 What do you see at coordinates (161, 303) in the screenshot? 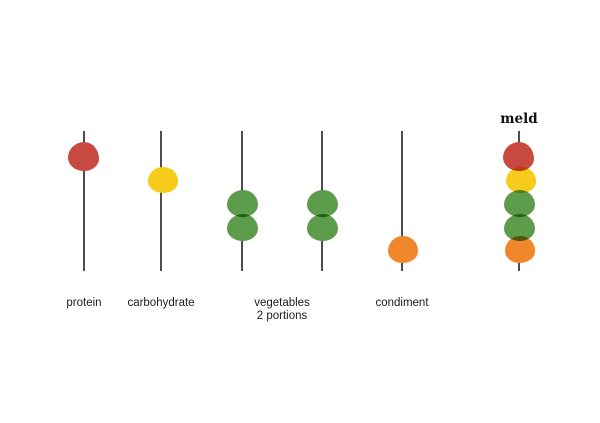
I see `label-carbohydrate: carbohydrate` at bounding box center [161, 303].